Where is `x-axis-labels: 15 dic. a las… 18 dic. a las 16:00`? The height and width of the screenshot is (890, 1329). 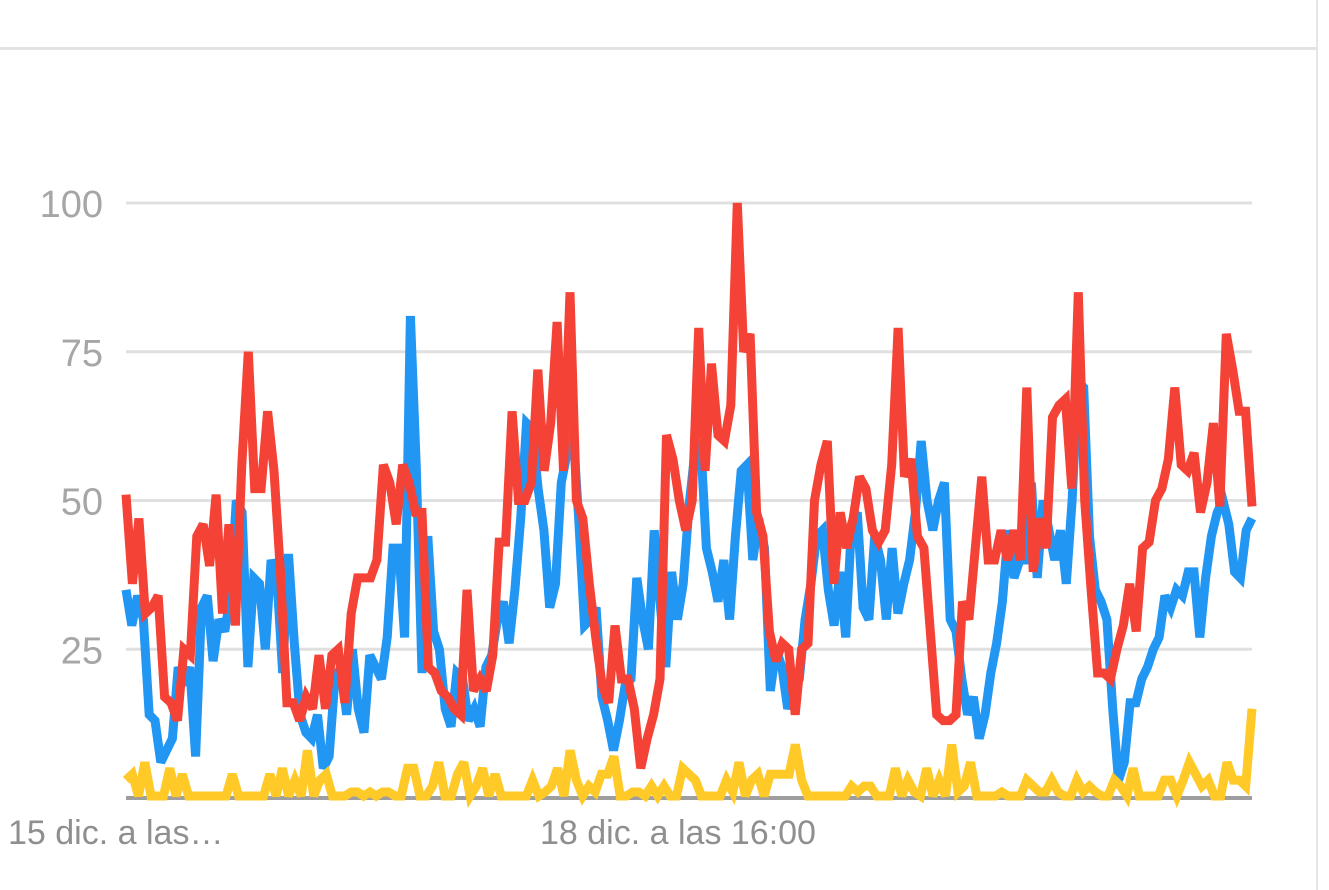 x-axis-labels: 15 dic. a las… 18 dic. a las 16:00 is located at coordinates (412, 833).